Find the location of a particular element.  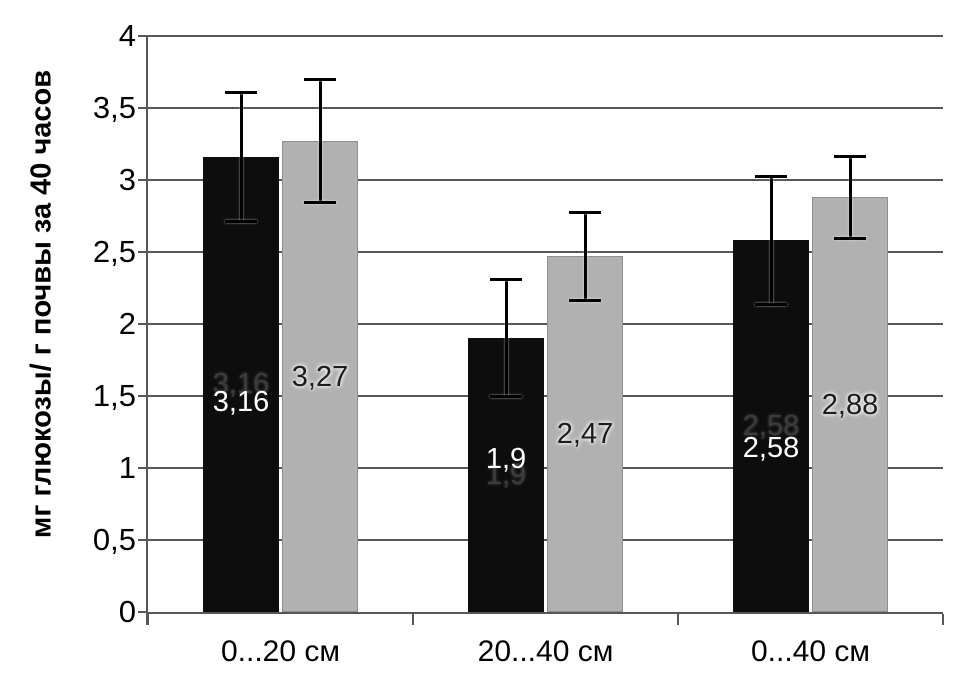

y-tick-label: 3 is located at coordinates (127, 179).